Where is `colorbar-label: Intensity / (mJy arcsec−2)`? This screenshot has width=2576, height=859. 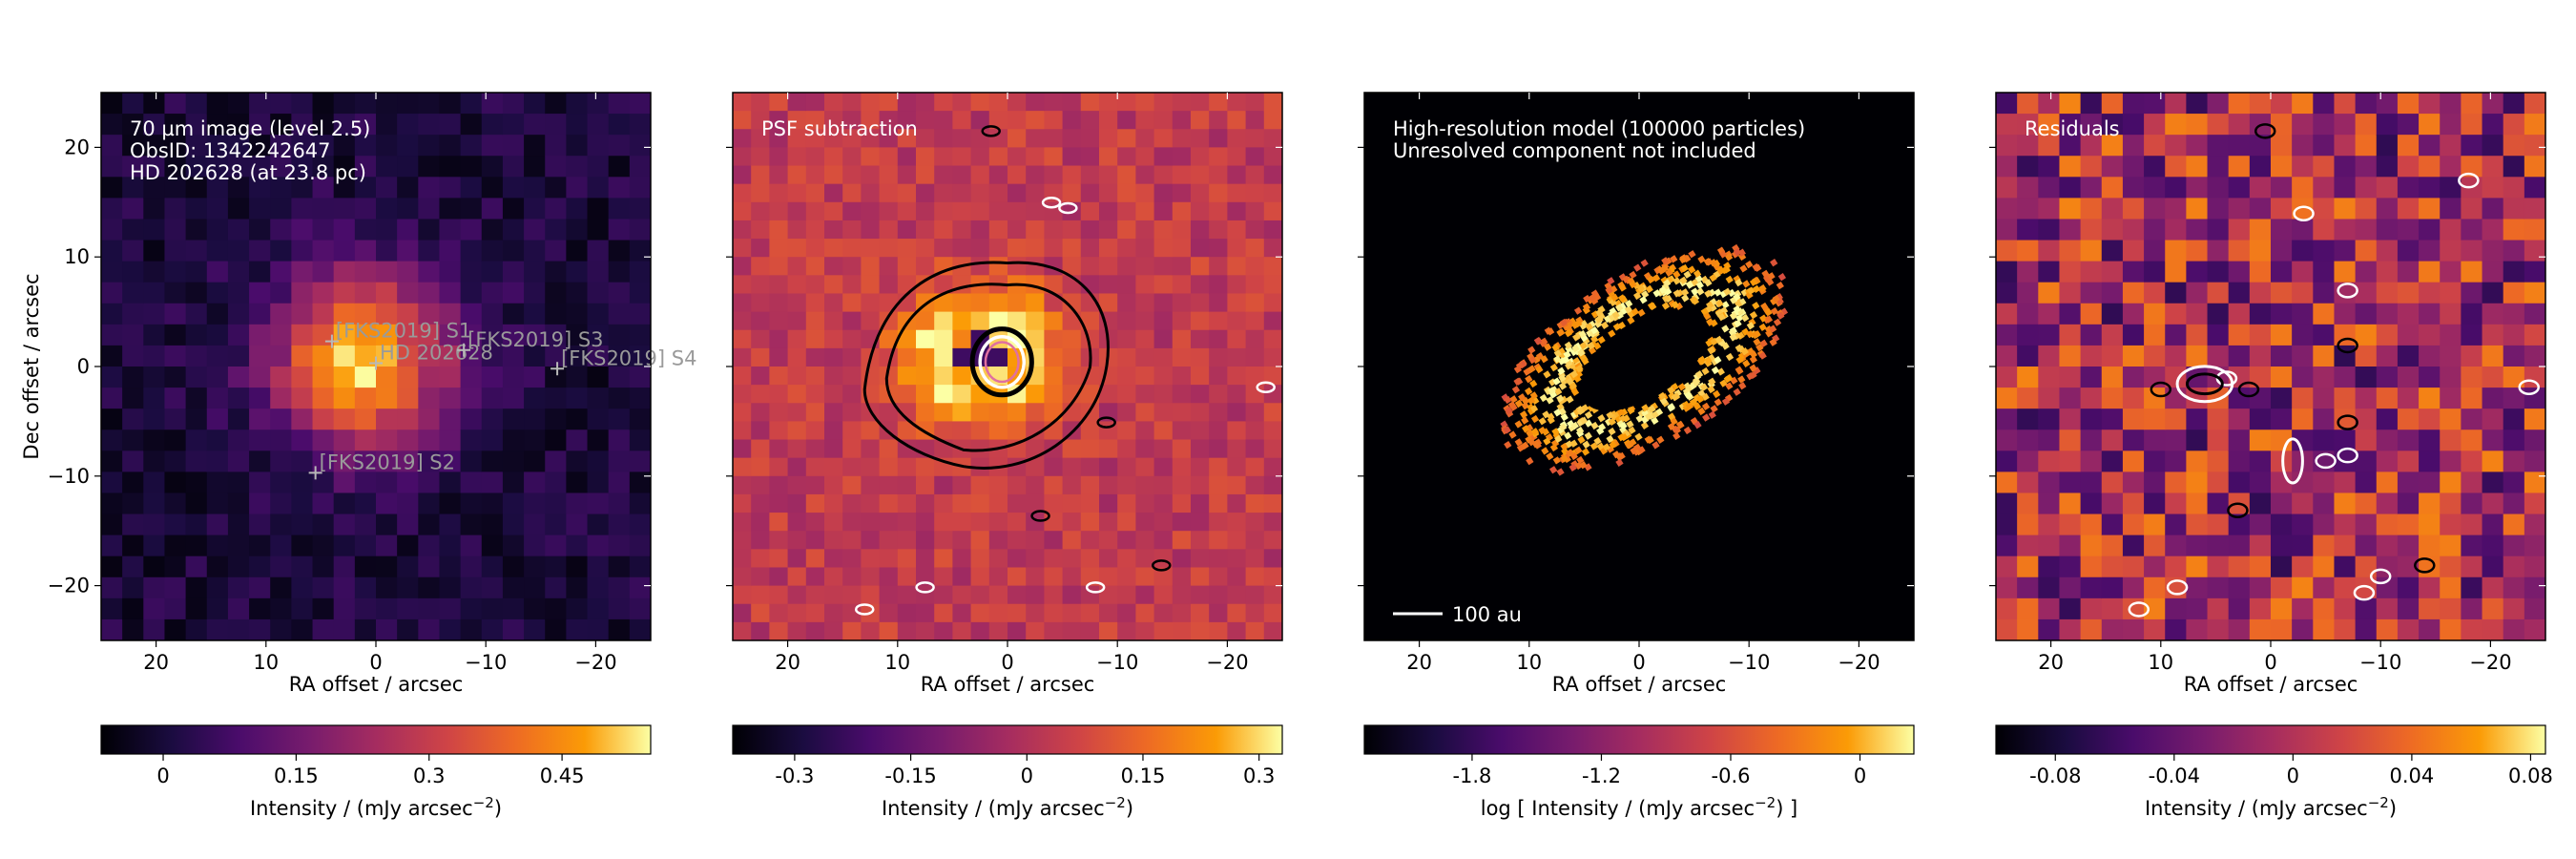 colorbar-label: Intensity / (mJy arcsec−2) is located at coordinates (376, 807).